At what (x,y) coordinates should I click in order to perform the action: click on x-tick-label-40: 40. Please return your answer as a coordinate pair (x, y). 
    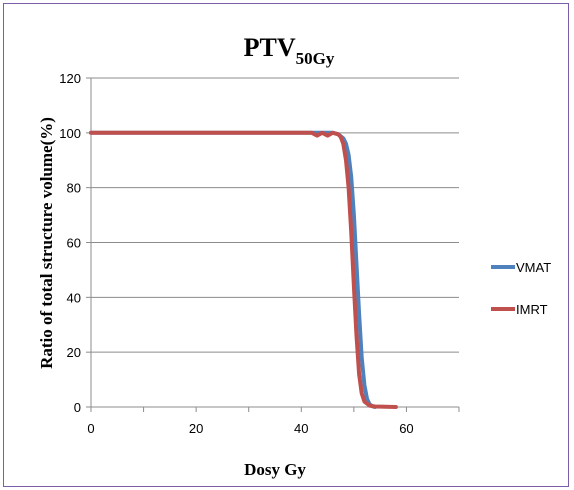
    Looking at the image, I should click on (301, 428).